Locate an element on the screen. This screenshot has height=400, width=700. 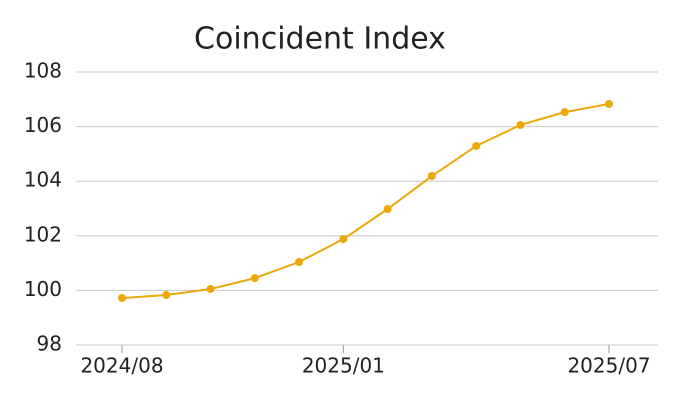
chart-title: Coincident Index is located at coordinates (320, 39).